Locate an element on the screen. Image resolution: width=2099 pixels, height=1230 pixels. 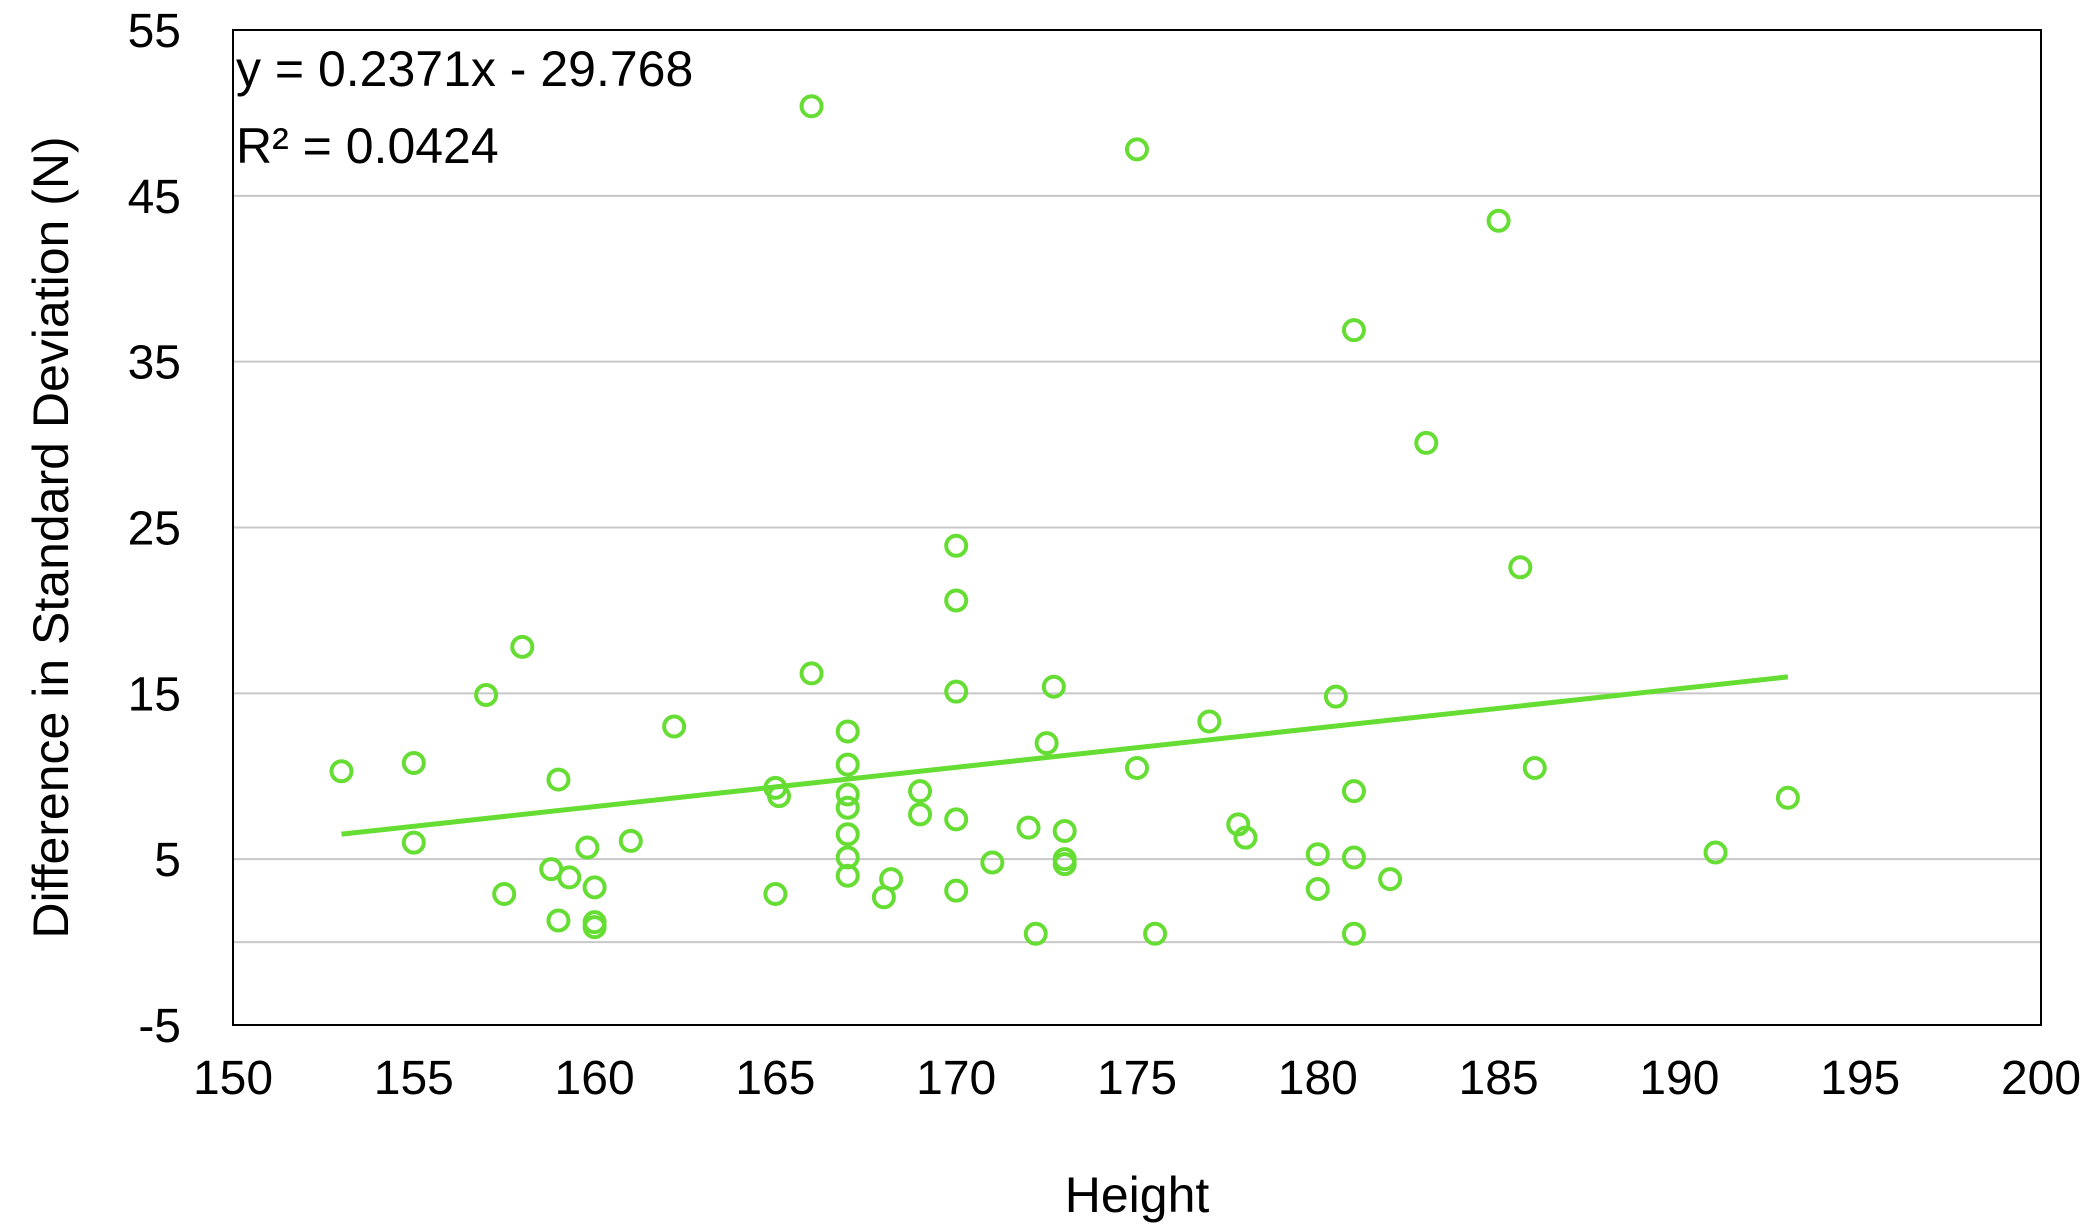
trendline-equation: y = 0.2371x - 29.768 is located at coordinates (464, 69).